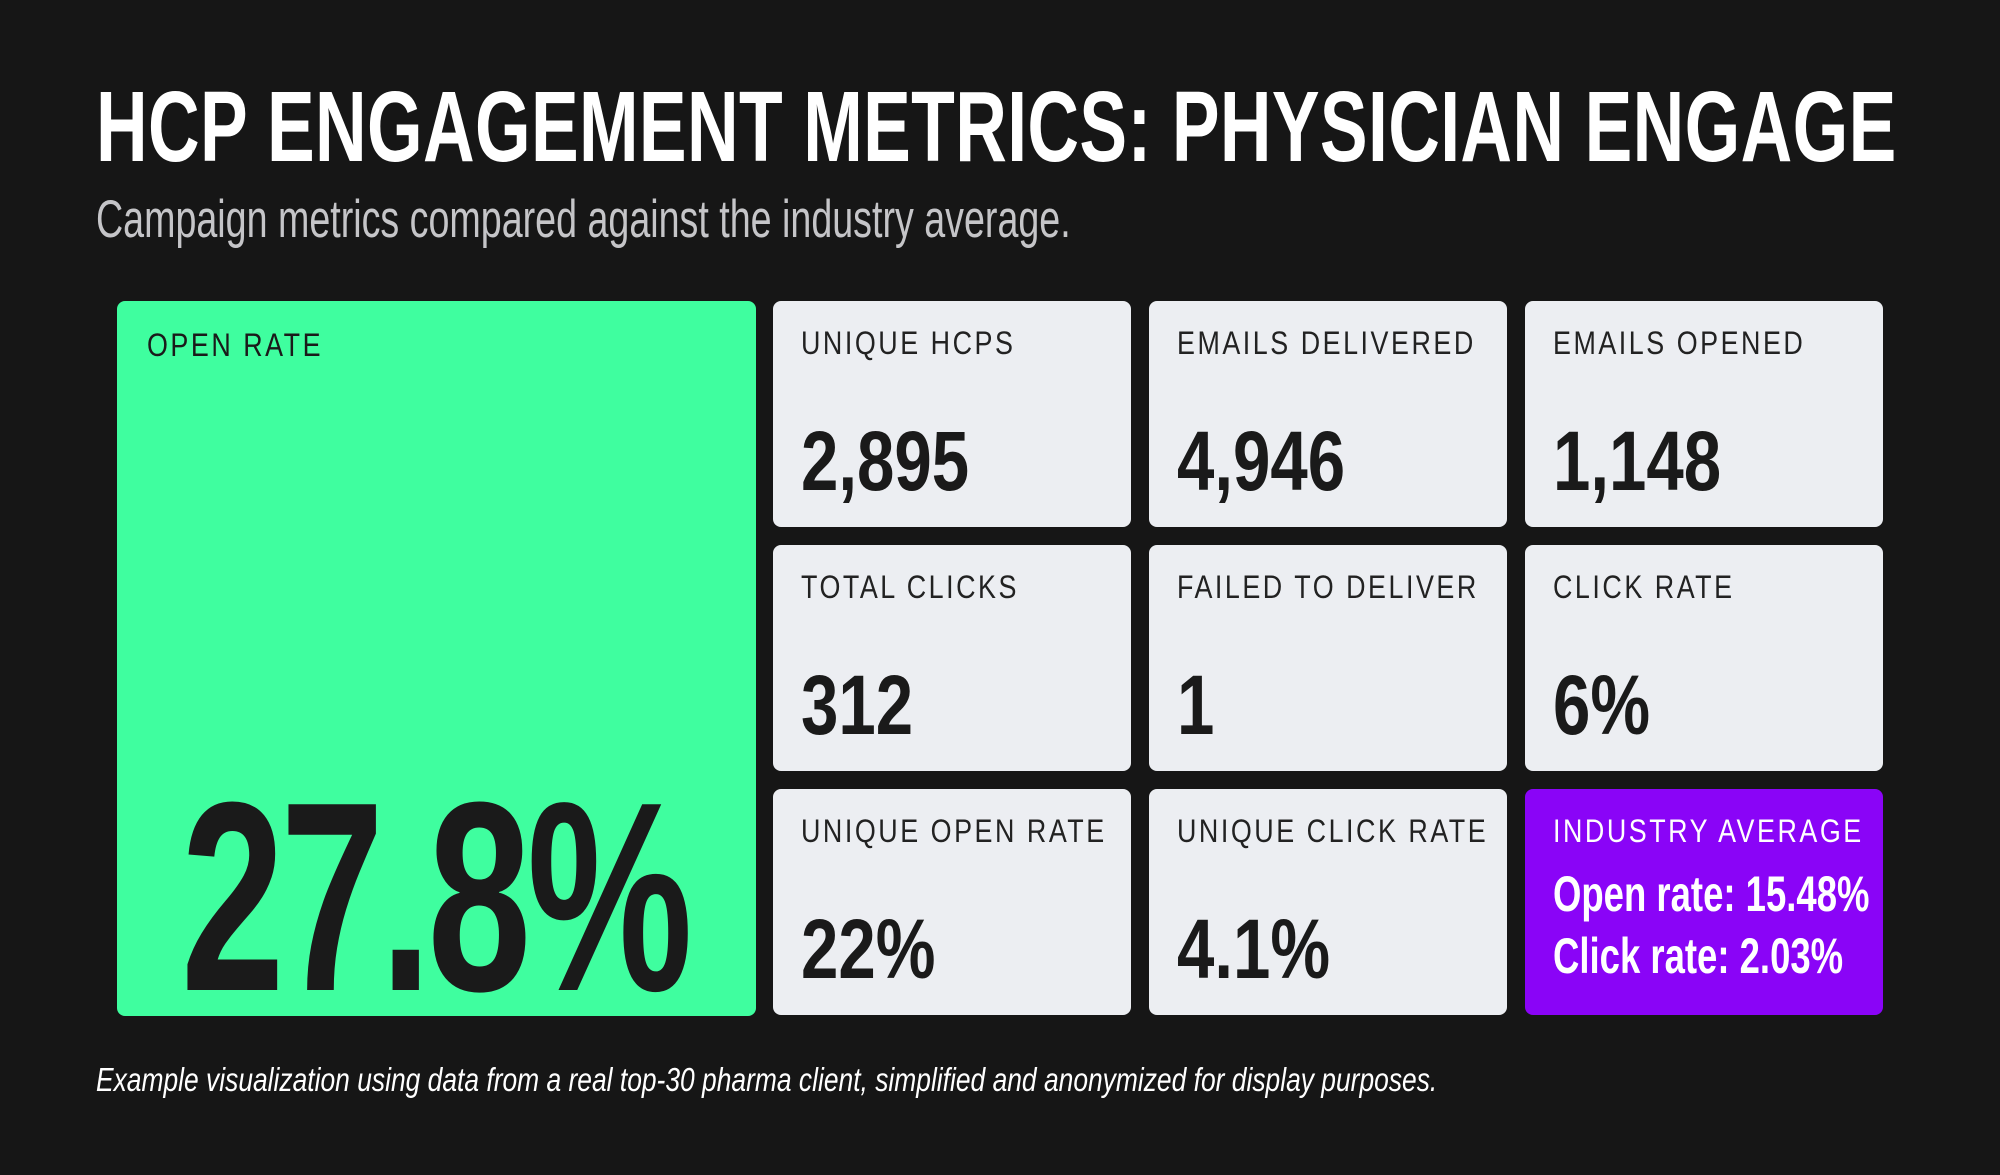 The height and width of the screenshot is (1175, 2000). Describe the element at coordinates (952, 902) in the screenshot. I see `unique-open-rate-card: UNIQUE OPEN RATE 22%` at that location.